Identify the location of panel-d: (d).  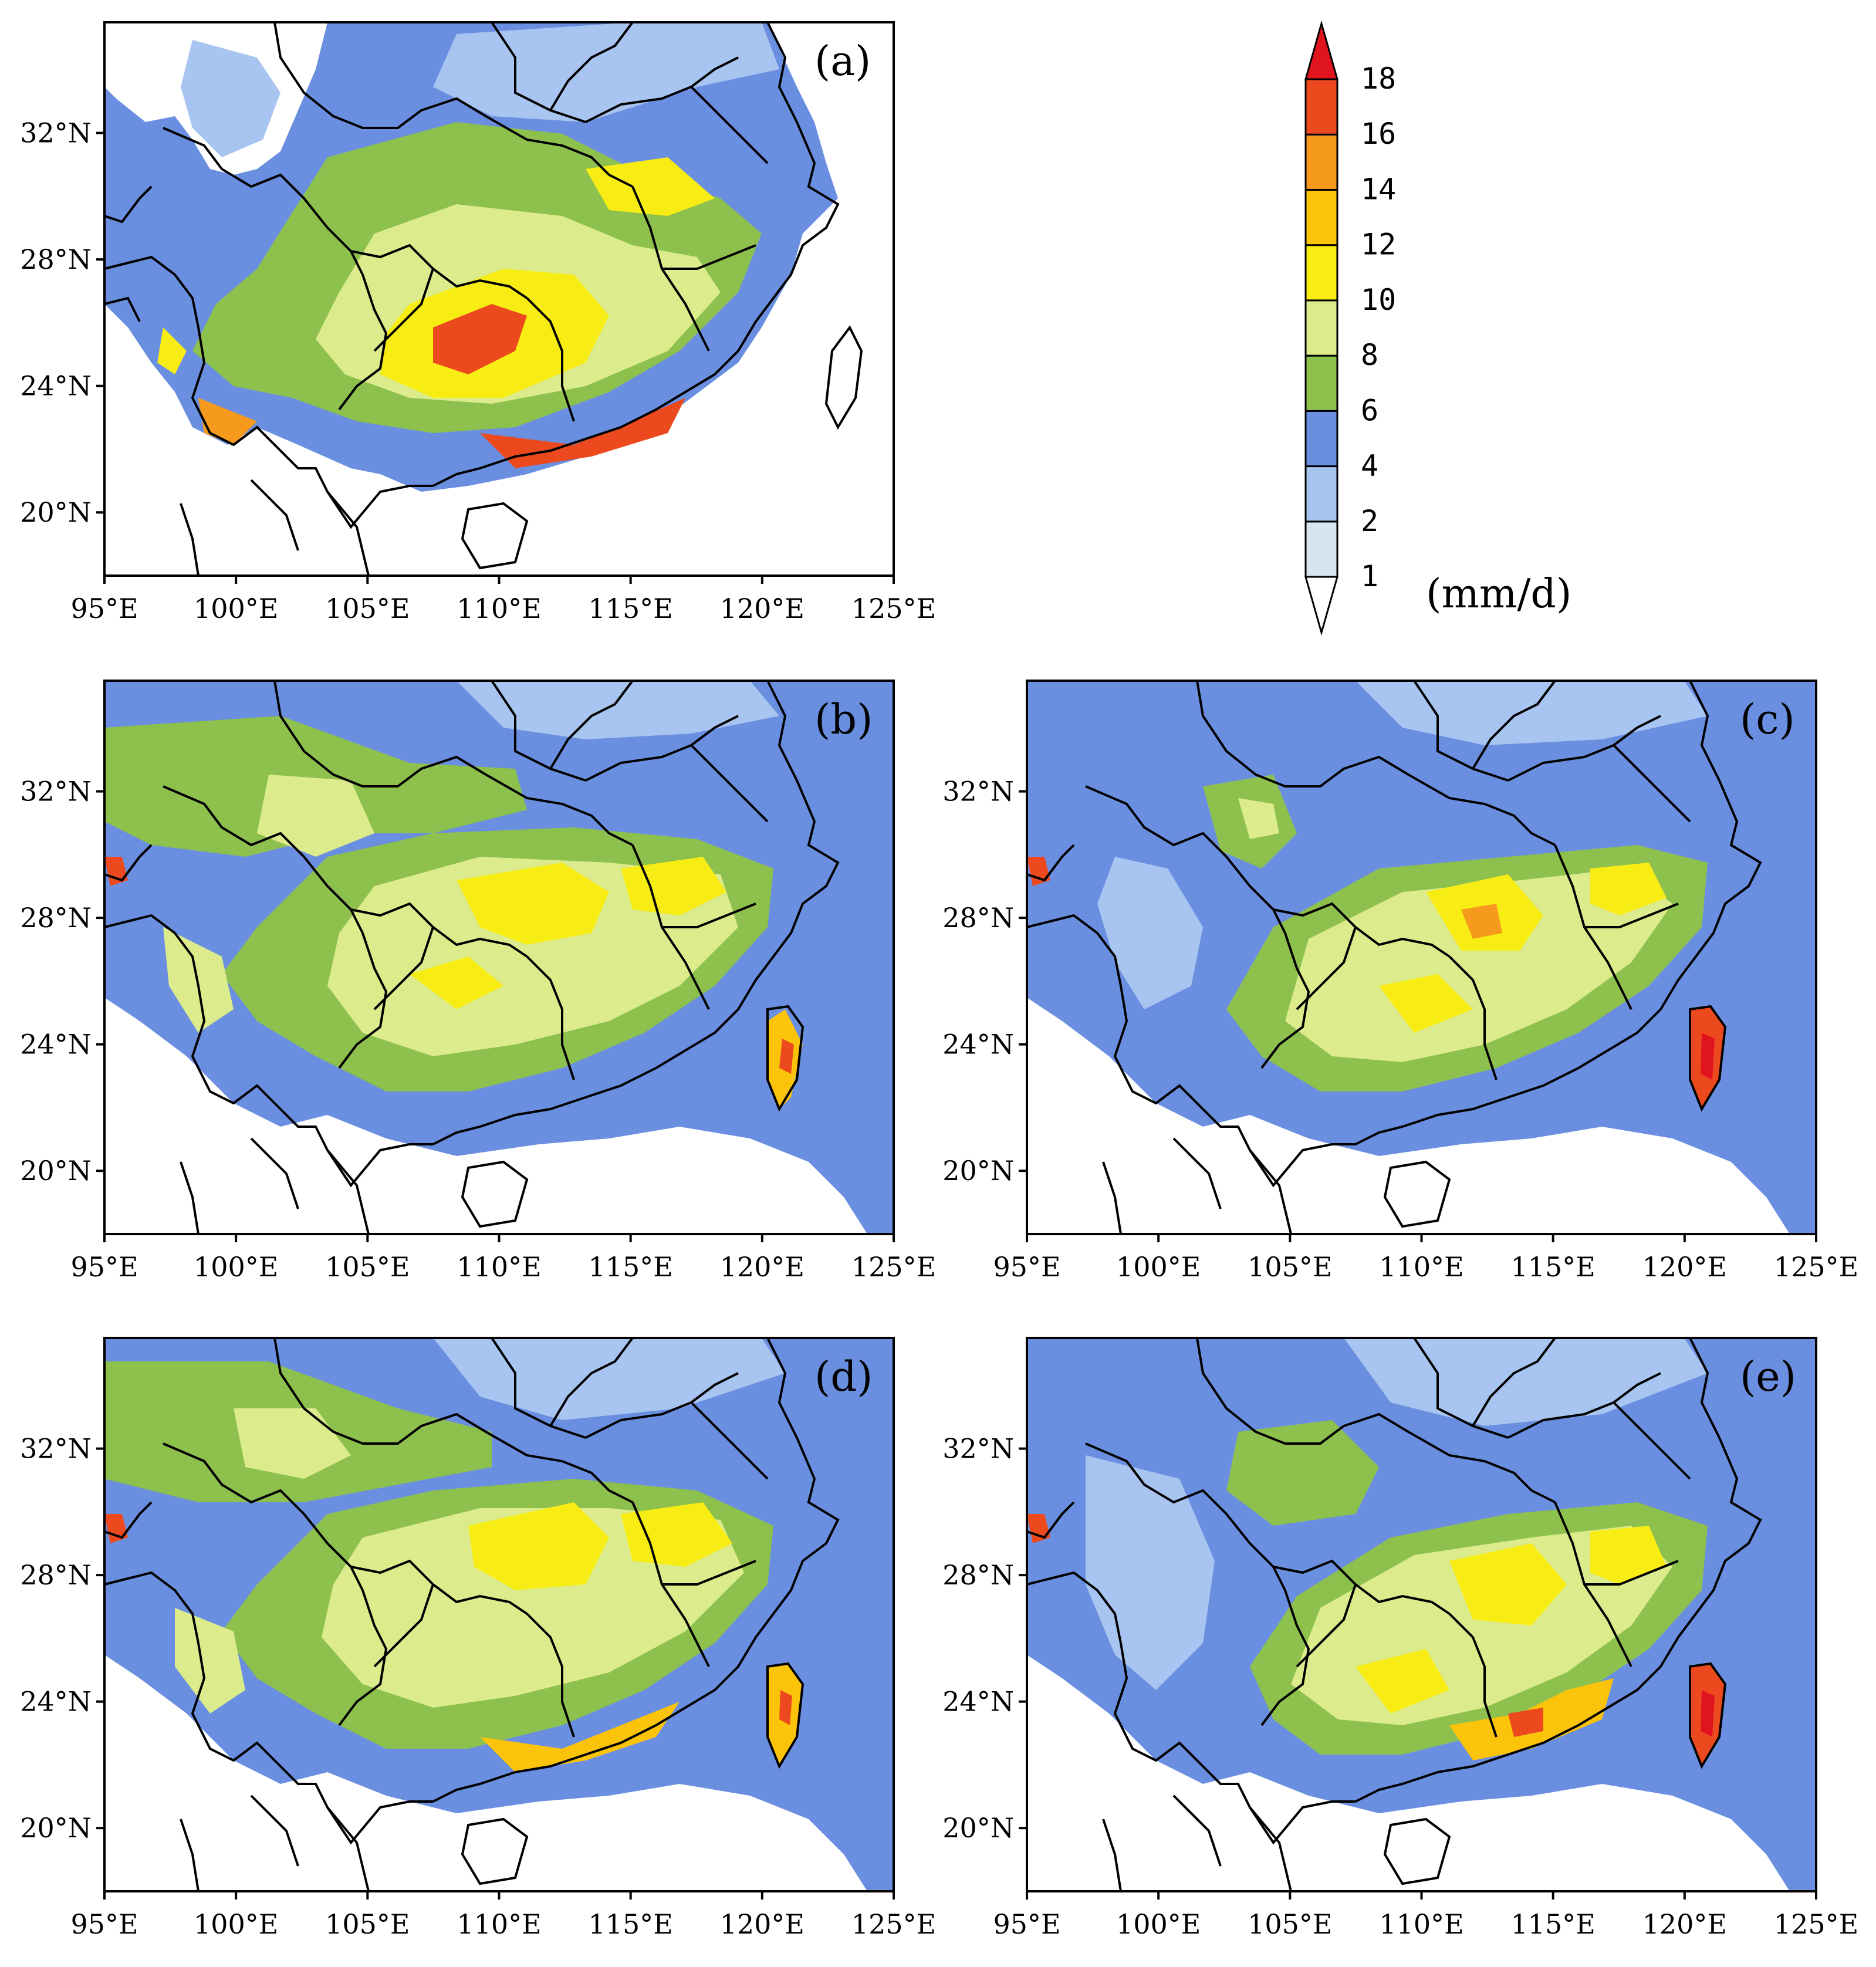
(499, 1614).